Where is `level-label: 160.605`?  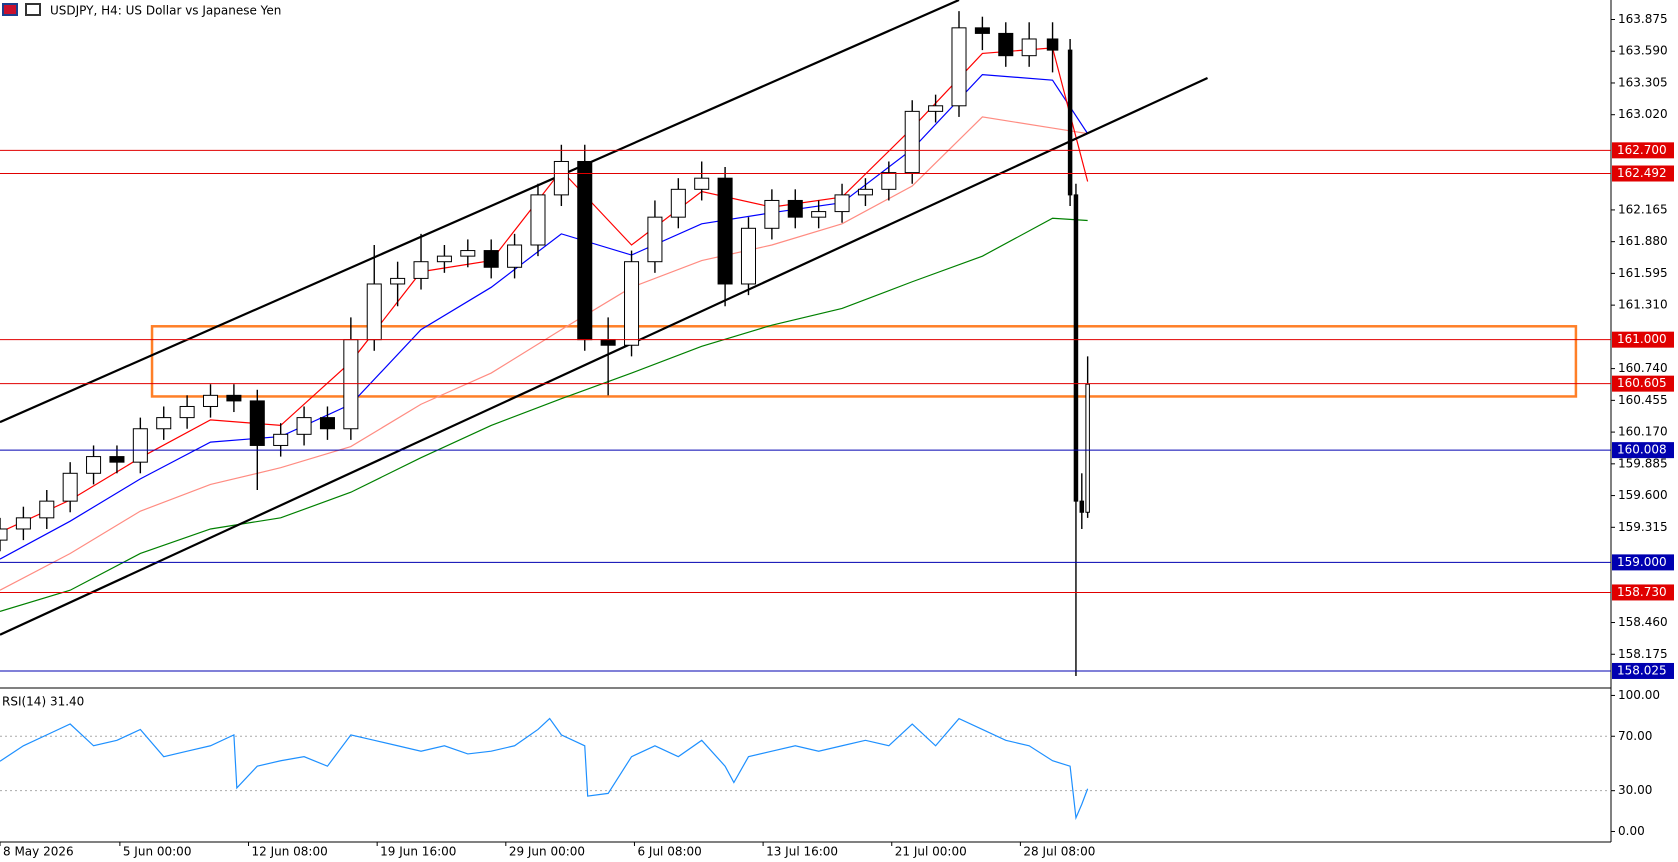 level-label: 160.605 is located at coordinates (1642, 383).